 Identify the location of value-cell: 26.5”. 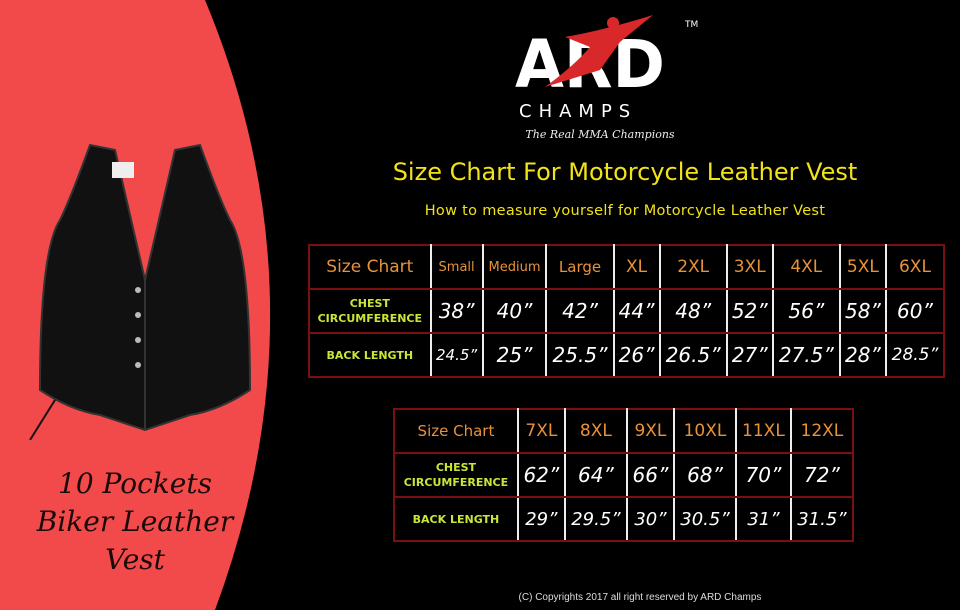
(693, 355).